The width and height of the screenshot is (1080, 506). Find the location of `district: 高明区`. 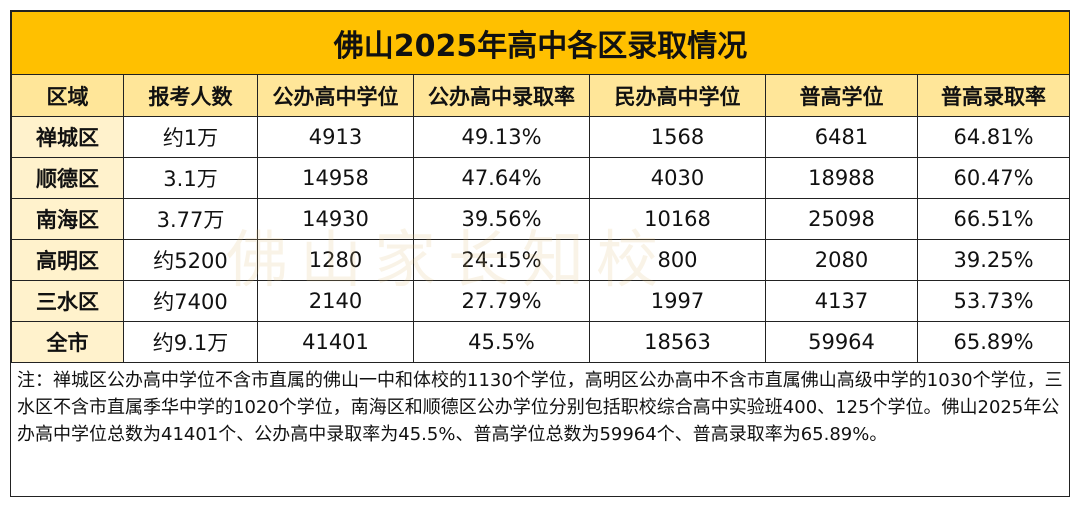

district: 高明区 is located at coordinates (67, 260).